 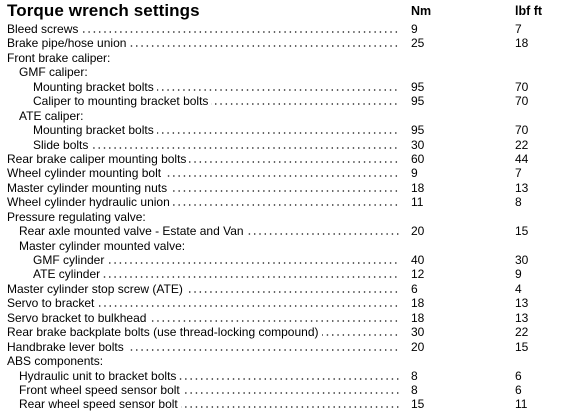 I want to click on lbf-ft-value: 4, so click(x=518, y=288).